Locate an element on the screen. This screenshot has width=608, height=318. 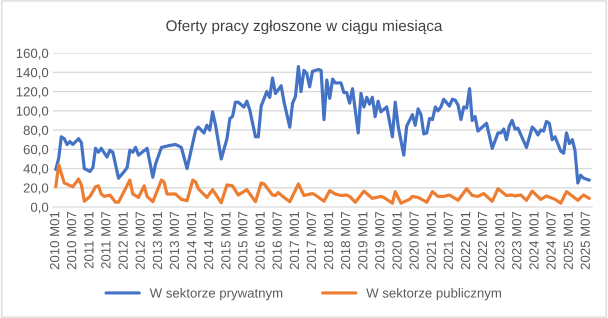
x-tick-label: 2017 M01 is located at coordinates (295, 241).